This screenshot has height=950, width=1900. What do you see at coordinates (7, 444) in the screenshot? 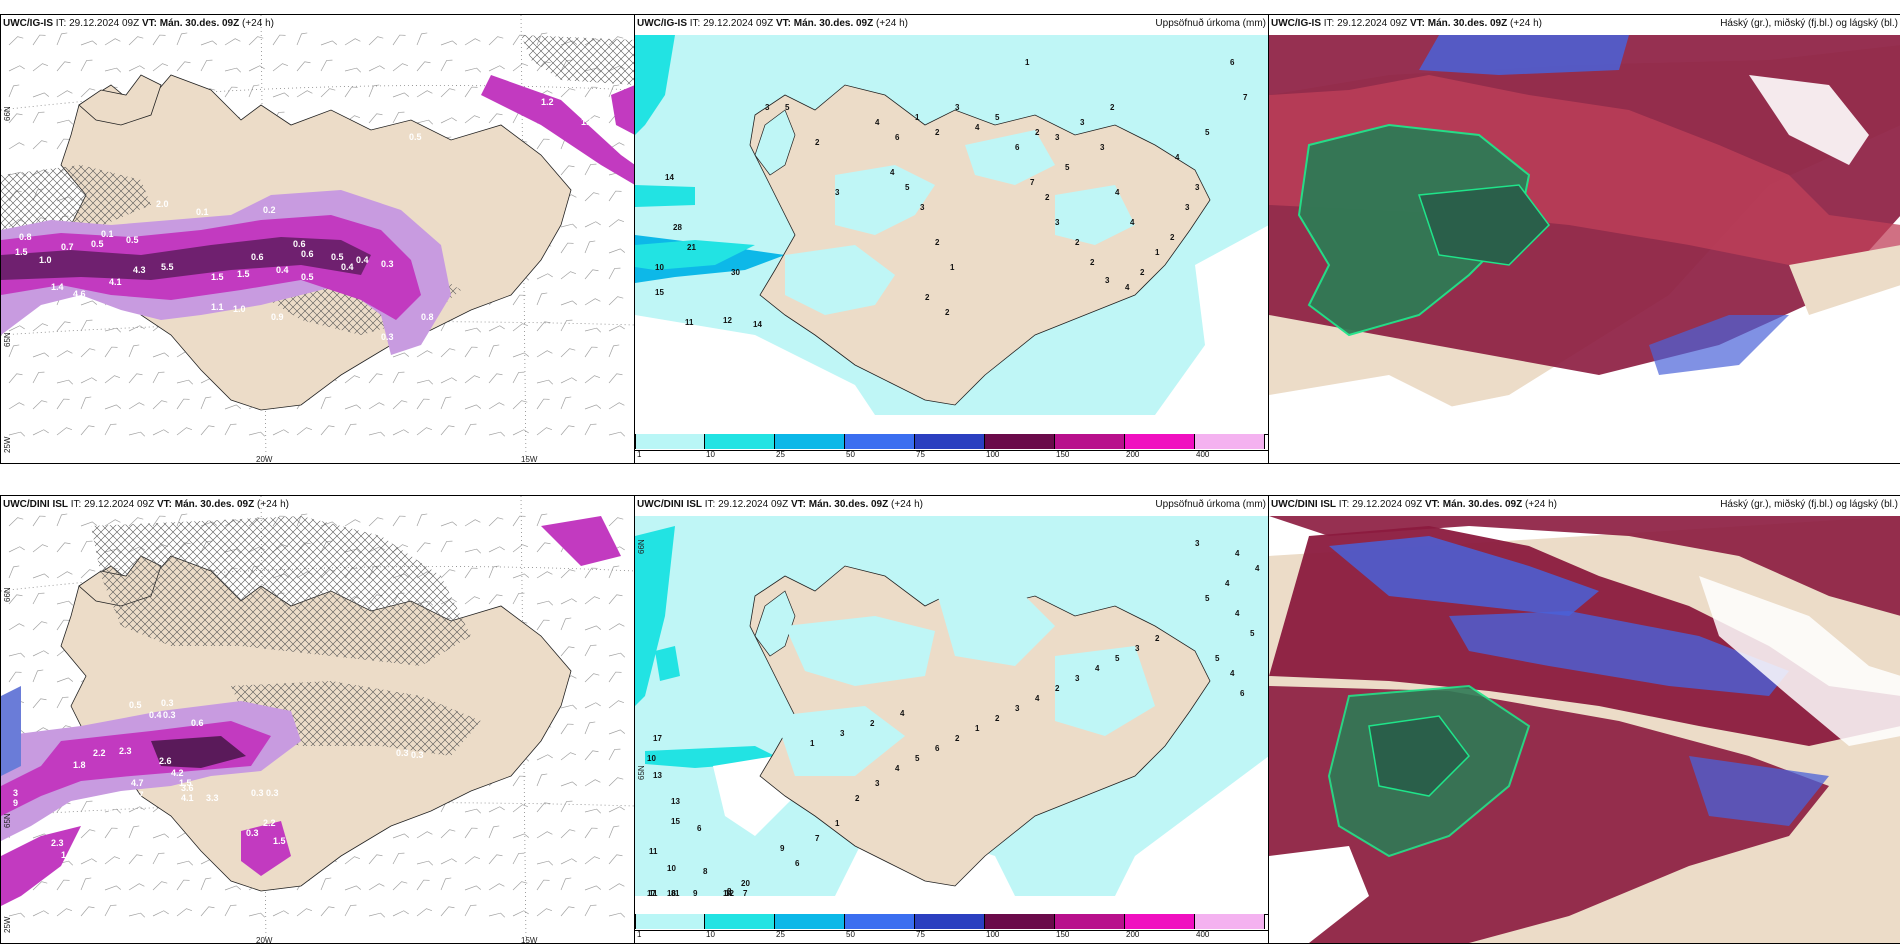
I see `lat-label-3: 25W` at bounding box center [7, 444].